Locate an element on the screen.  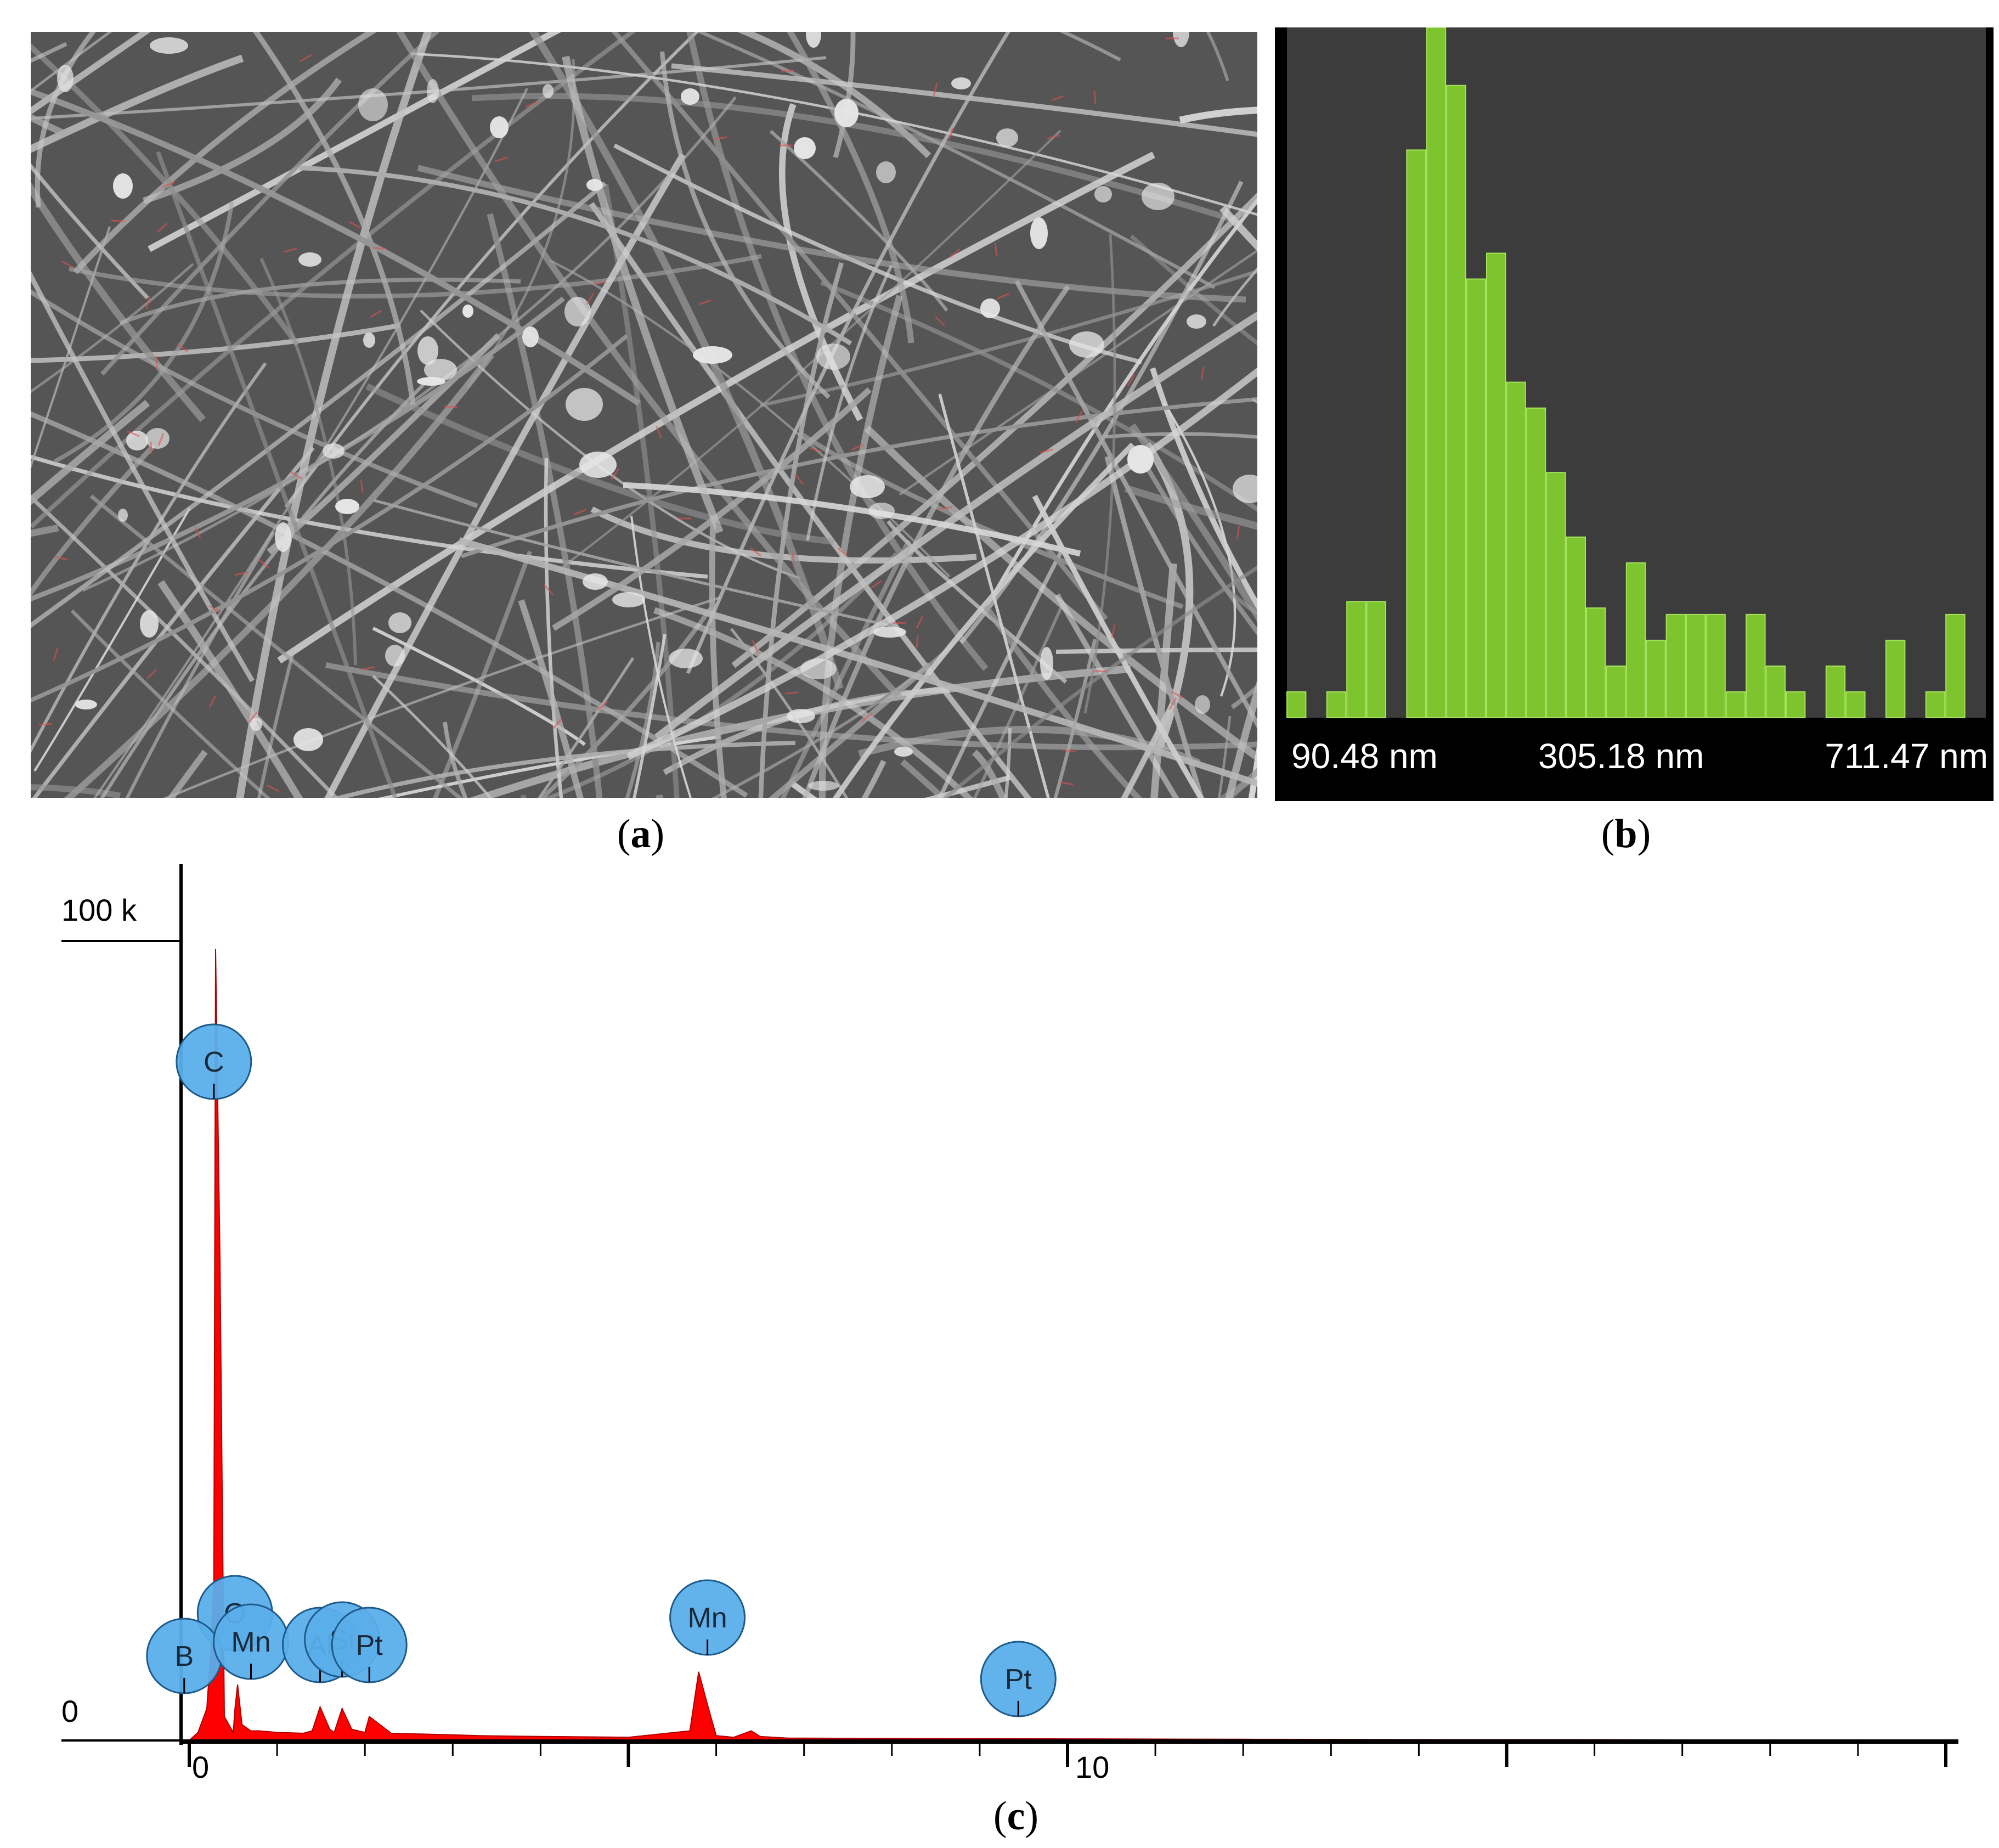
peak-marker-label: Mn is located at coordinates (250, 1642).